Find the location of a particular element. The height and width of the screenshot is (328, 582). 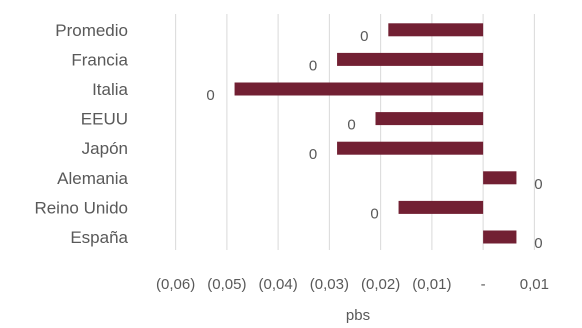

category-label: Promedio is located at coordinates (91, 30).